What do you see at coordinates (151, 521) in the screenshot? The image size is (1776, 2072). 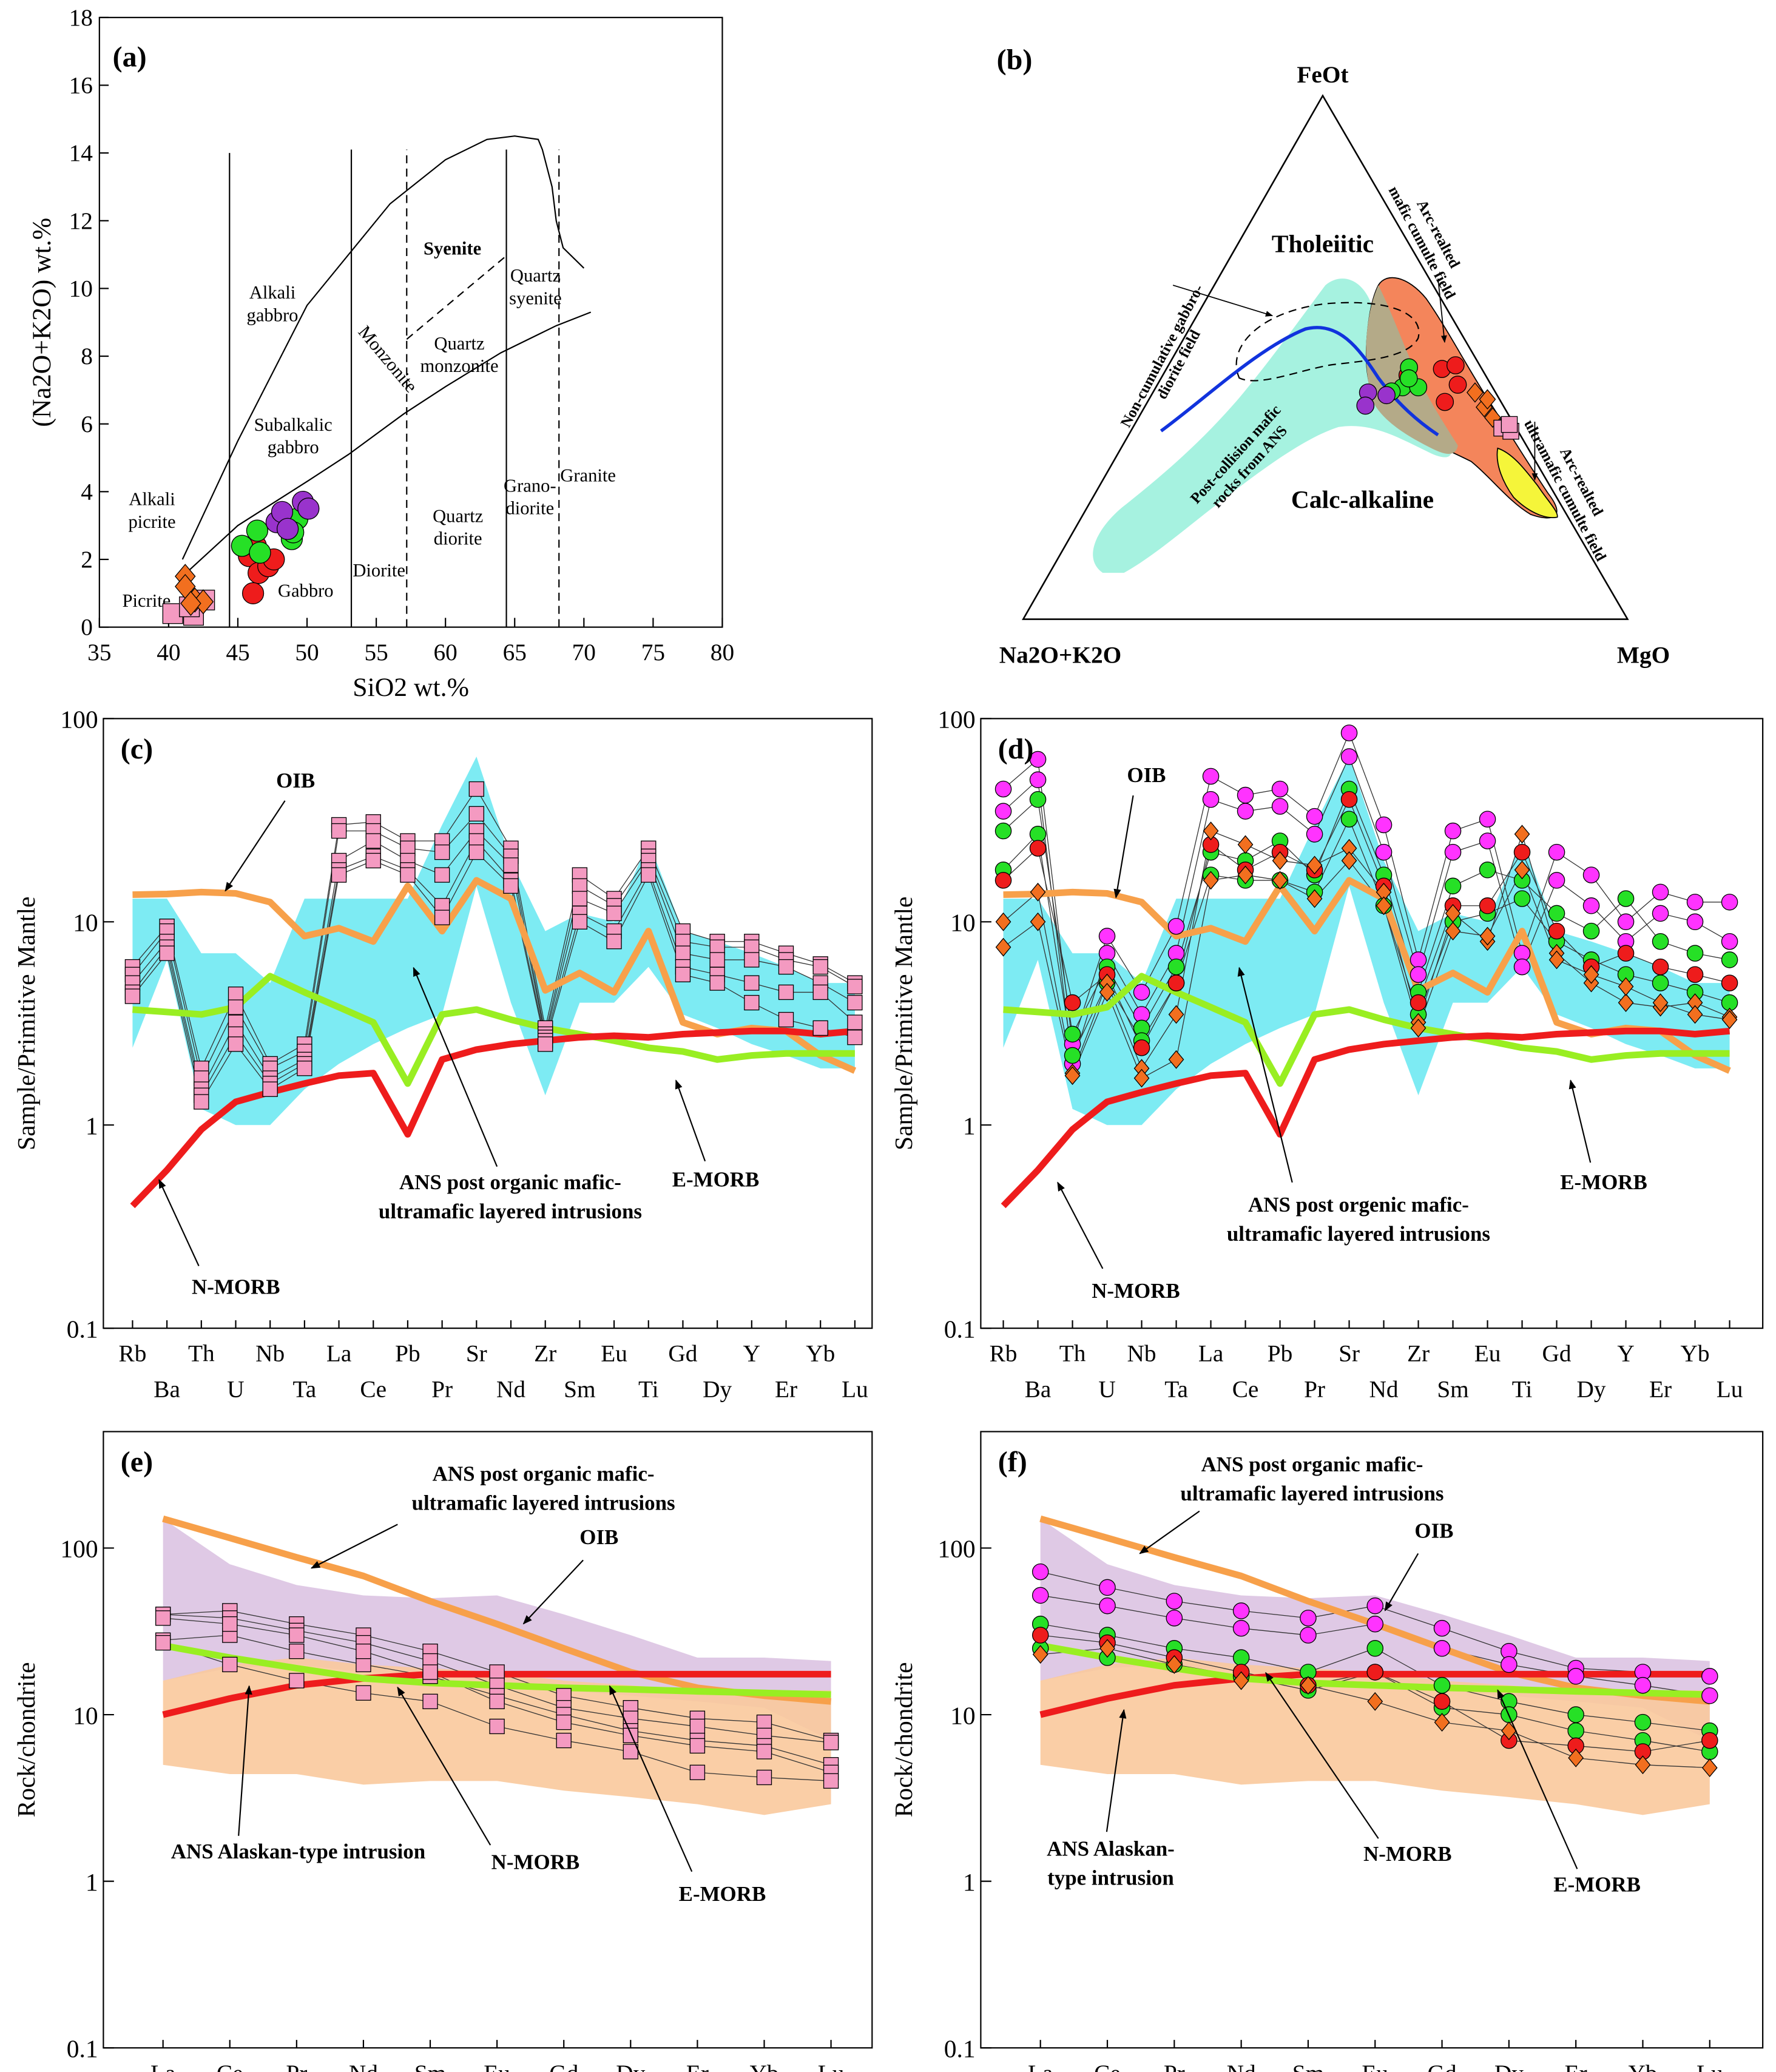 I see `field-label-line: picrite` at bounding box center [151, 521].